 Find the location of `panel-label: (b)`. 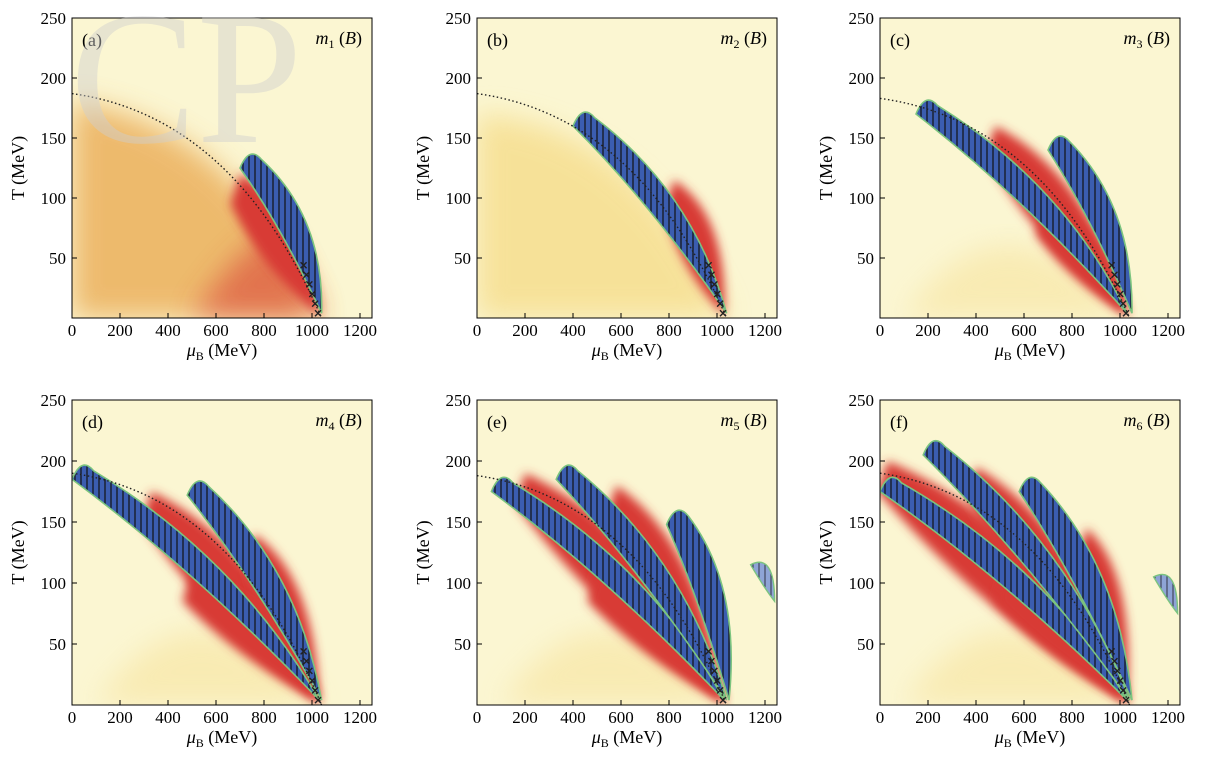

panel-label: (b) is located at coordinates (497, 40).